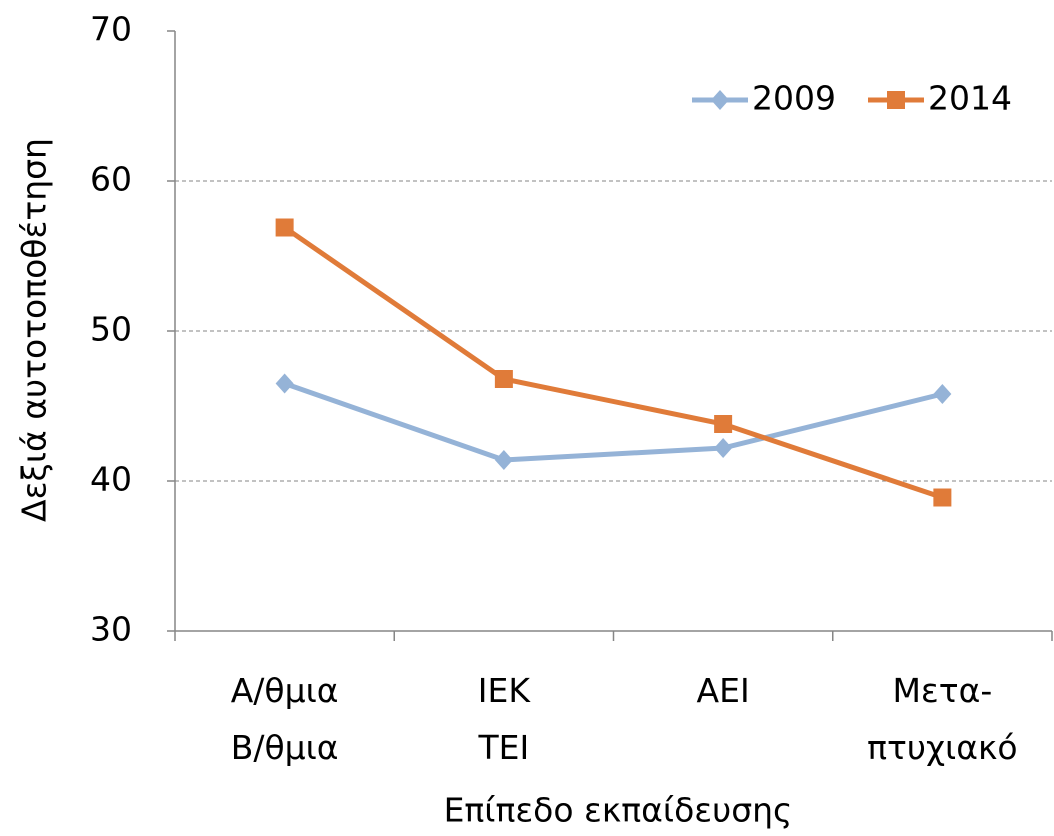 This screenshot has height=836, width=1054. I want to click on x-tick-label: Α/θμια Β/θμια, so click(285, 719).